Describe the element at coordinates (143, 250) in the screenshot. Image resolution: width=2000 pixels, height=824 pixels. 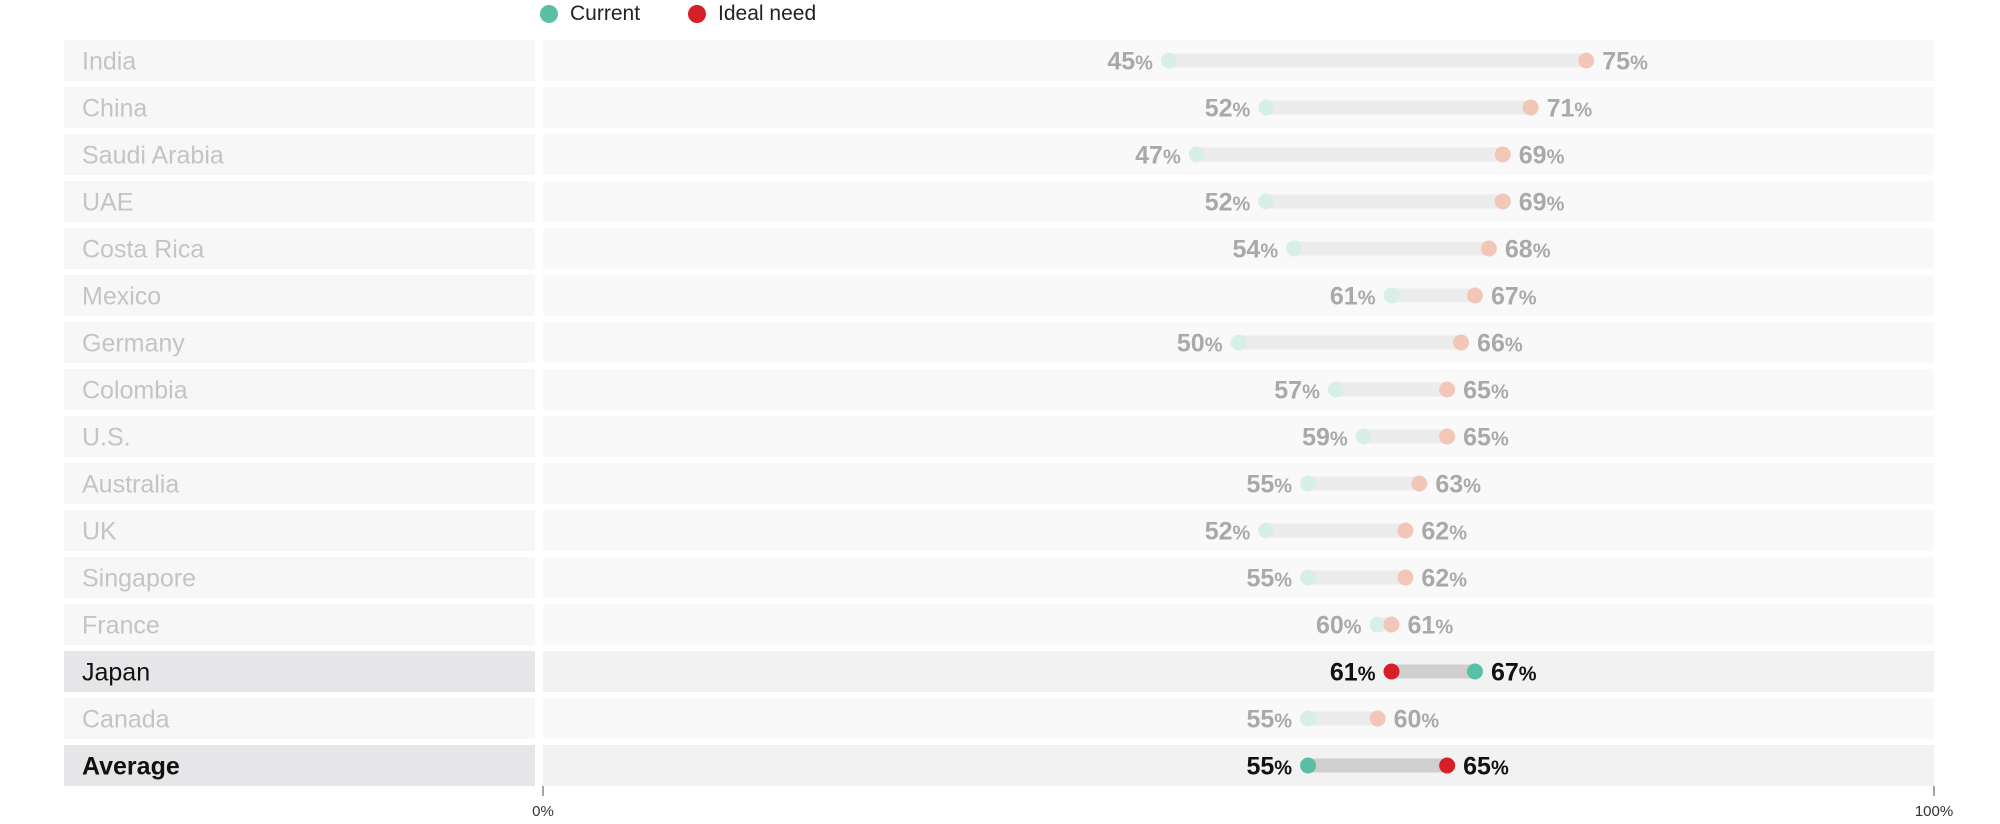
I see `row-label: Costa Rica` at that location.